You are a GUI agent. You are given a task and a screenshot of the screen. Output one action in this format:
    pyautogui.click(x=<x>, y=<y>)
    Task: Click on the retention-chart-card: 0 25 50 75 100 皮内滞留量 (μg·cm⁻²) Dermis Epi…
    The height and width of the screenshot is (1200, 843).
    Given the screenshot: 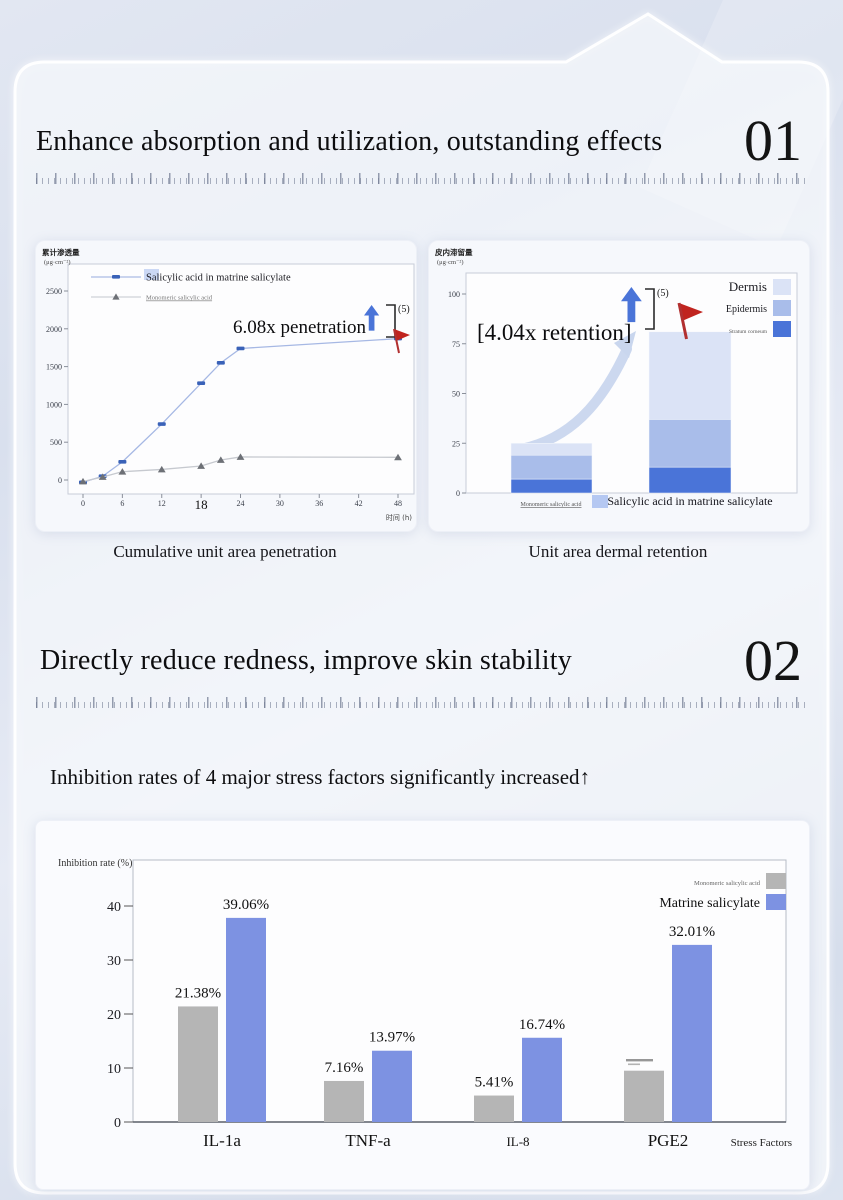 What is the action you would take?
    pyautogui.click(x=619, y=386)
    